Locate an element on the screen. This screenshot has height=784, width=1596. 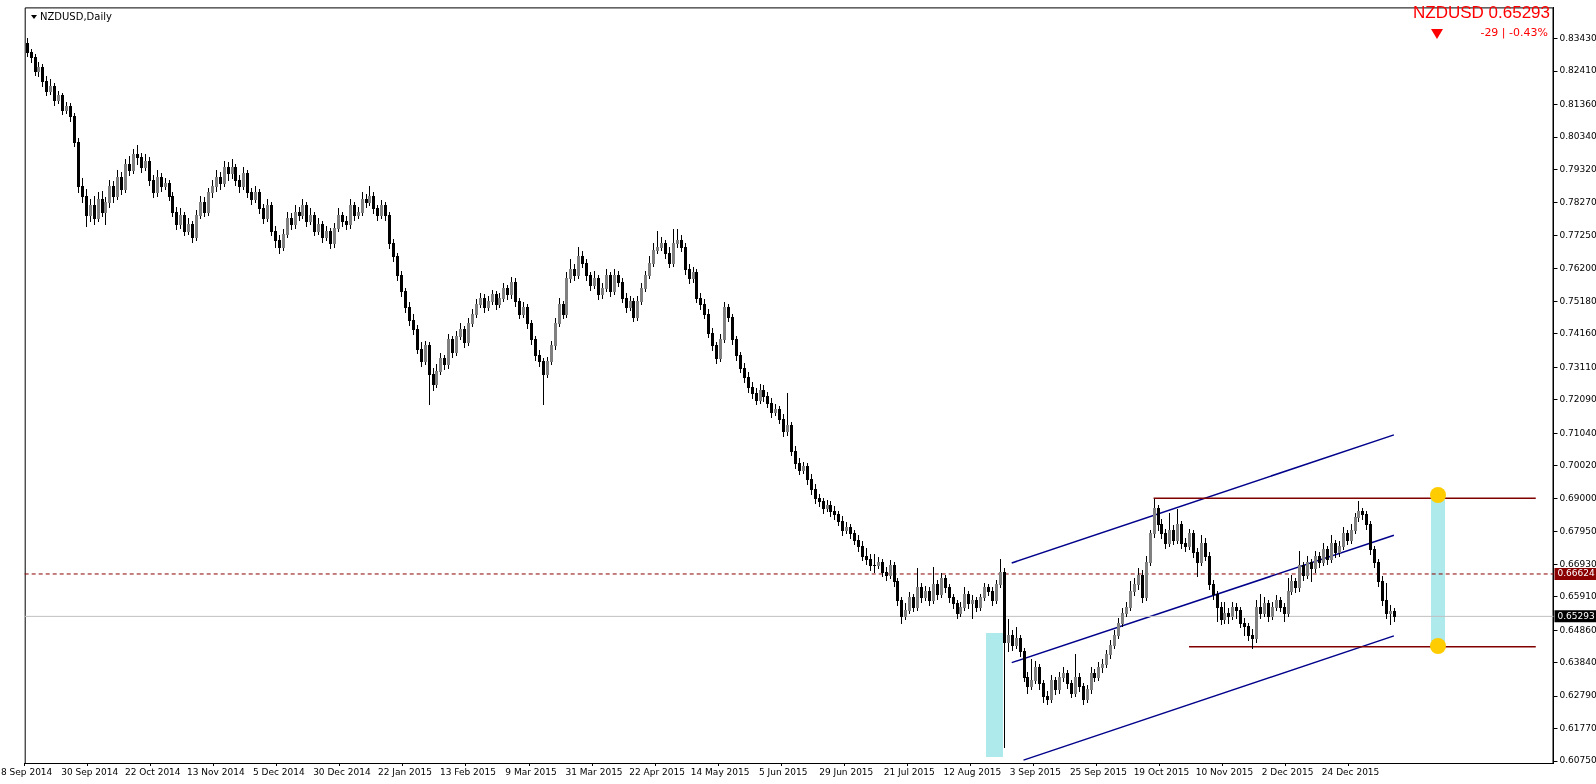
y-tick-label: 0.63840 is located at coordinates (1577, 662).